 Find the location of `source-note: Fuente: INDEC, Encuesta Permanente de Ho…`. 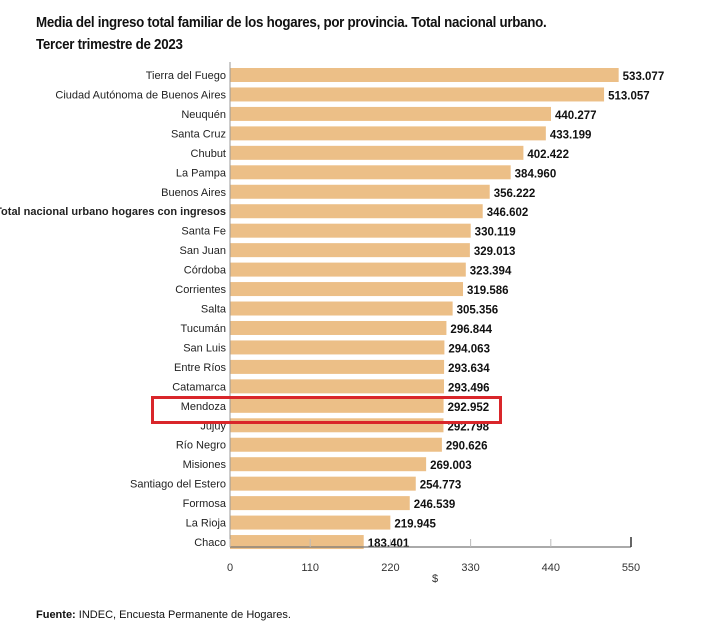

source-note: Fuente: INDEC, Encuesta Permanente de Ho… is located at coordinates (163, 615).